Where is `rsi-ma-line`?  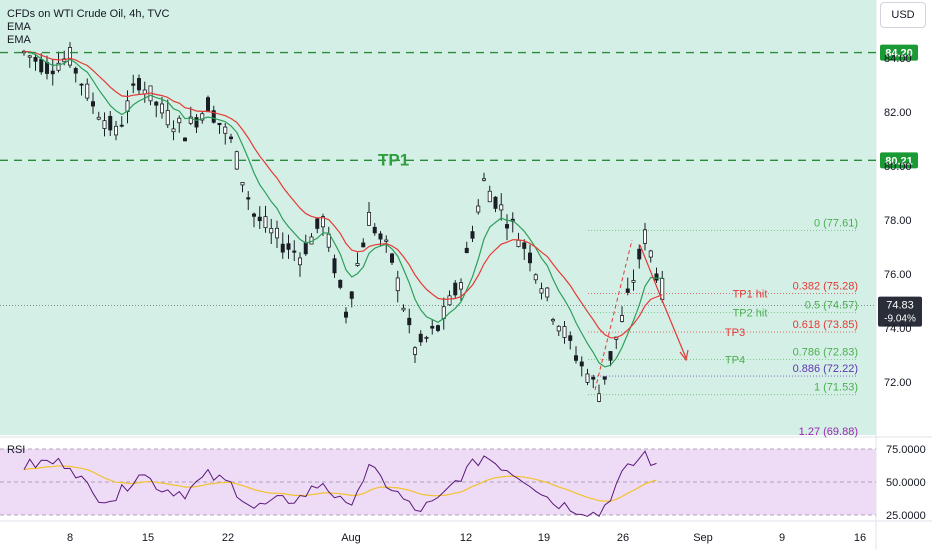
rsi-ma-line is located at coordinates (340, 483).